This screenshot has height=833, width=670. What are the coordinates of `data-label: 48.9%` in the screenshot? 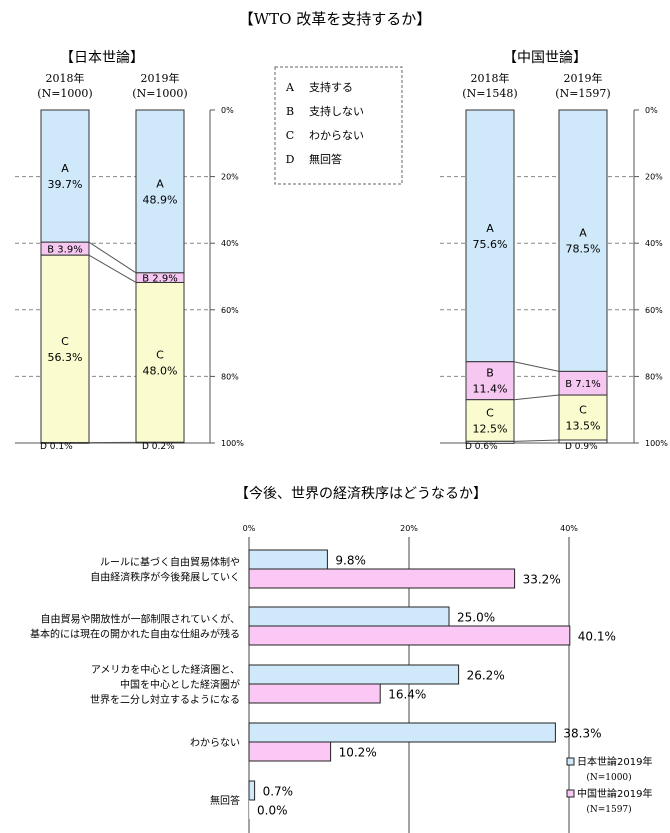 It's located at (160, 199).